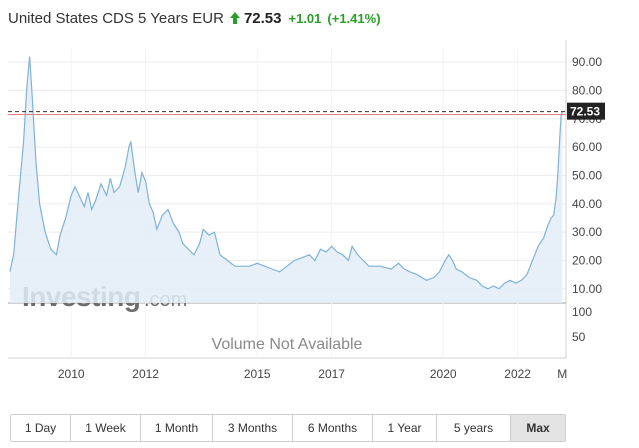 The width and height of the screenshot is (639, 448). I want to click on volume-tick-label: 50, so click(579, 337).